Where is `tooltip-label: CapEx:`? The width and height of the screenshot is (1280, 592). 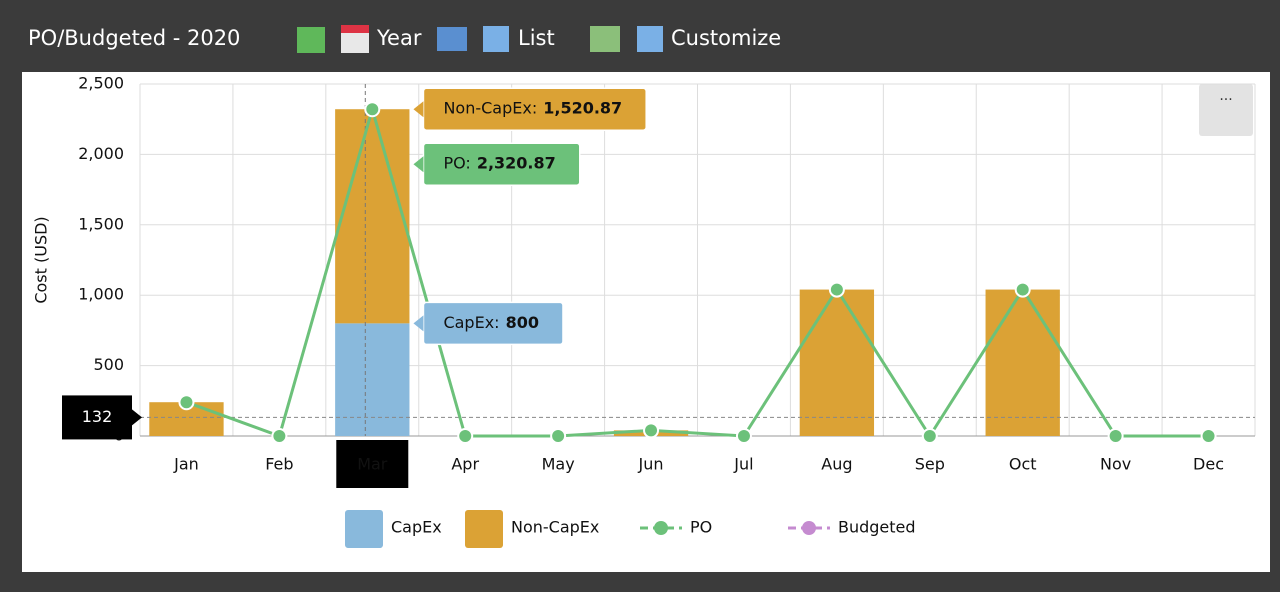
tooltip-label: CapEx: is located at coordinates (471, 322).